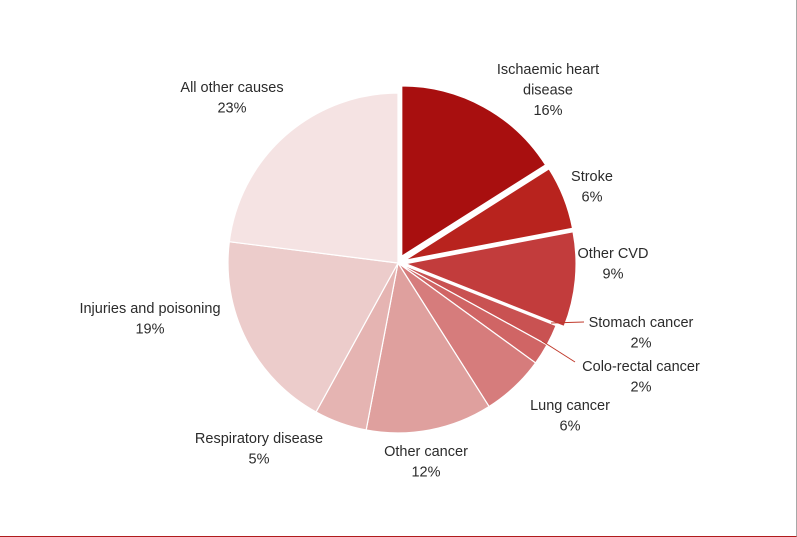 The height and width of the screenshot is (537, 797). Describe the element at coordinates (231, 109) in the screenshot. I see `slice-value-label: 23%` at that location.